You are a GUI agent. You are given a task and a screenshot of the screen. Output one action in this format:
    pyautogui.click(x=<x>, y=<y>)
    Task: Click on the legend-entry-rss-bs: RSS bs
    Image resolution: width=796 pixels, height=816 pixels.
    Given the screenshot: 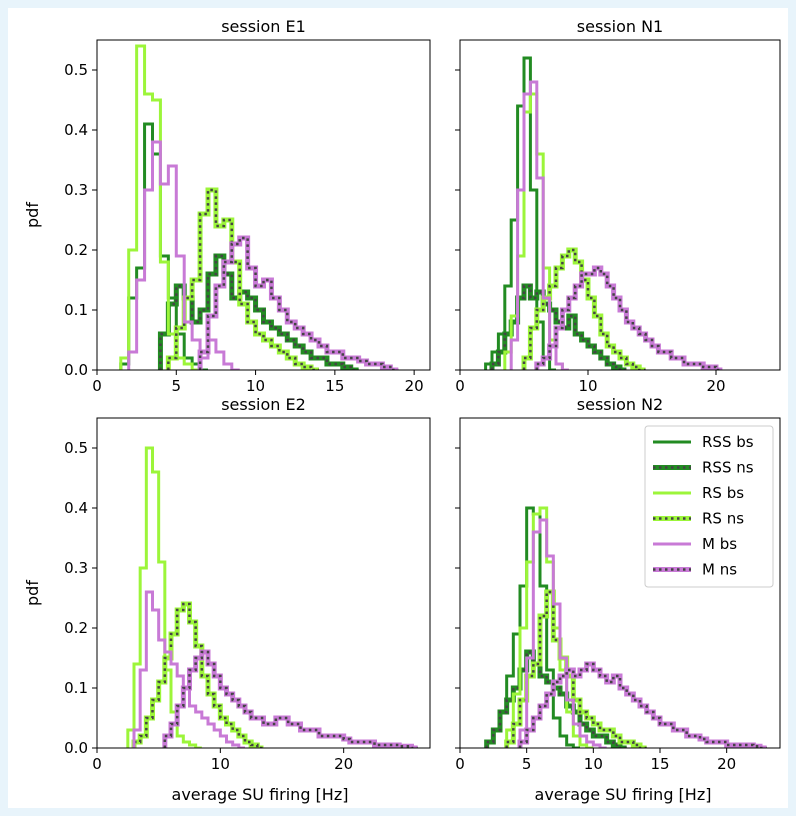 What is the action you would take?
    pyautogui.click(x=703, y=442)
    